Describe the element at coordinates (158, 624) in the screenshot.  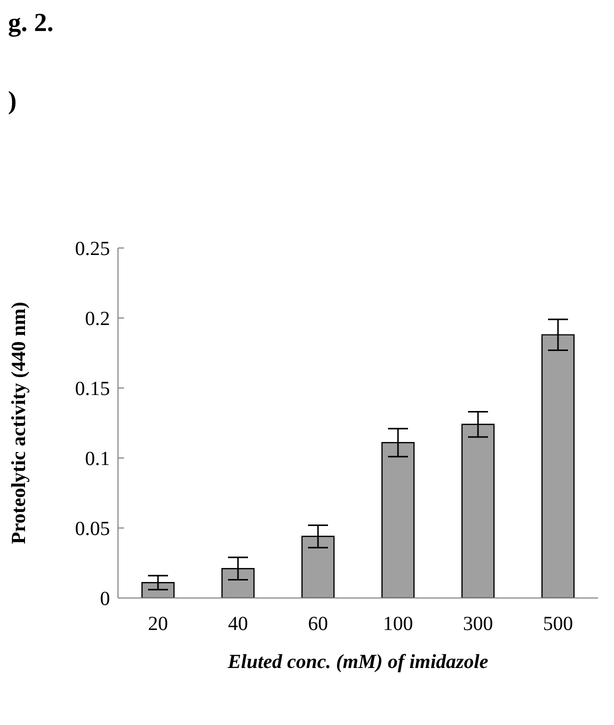
I see `x-tick-label: 20` at that location.